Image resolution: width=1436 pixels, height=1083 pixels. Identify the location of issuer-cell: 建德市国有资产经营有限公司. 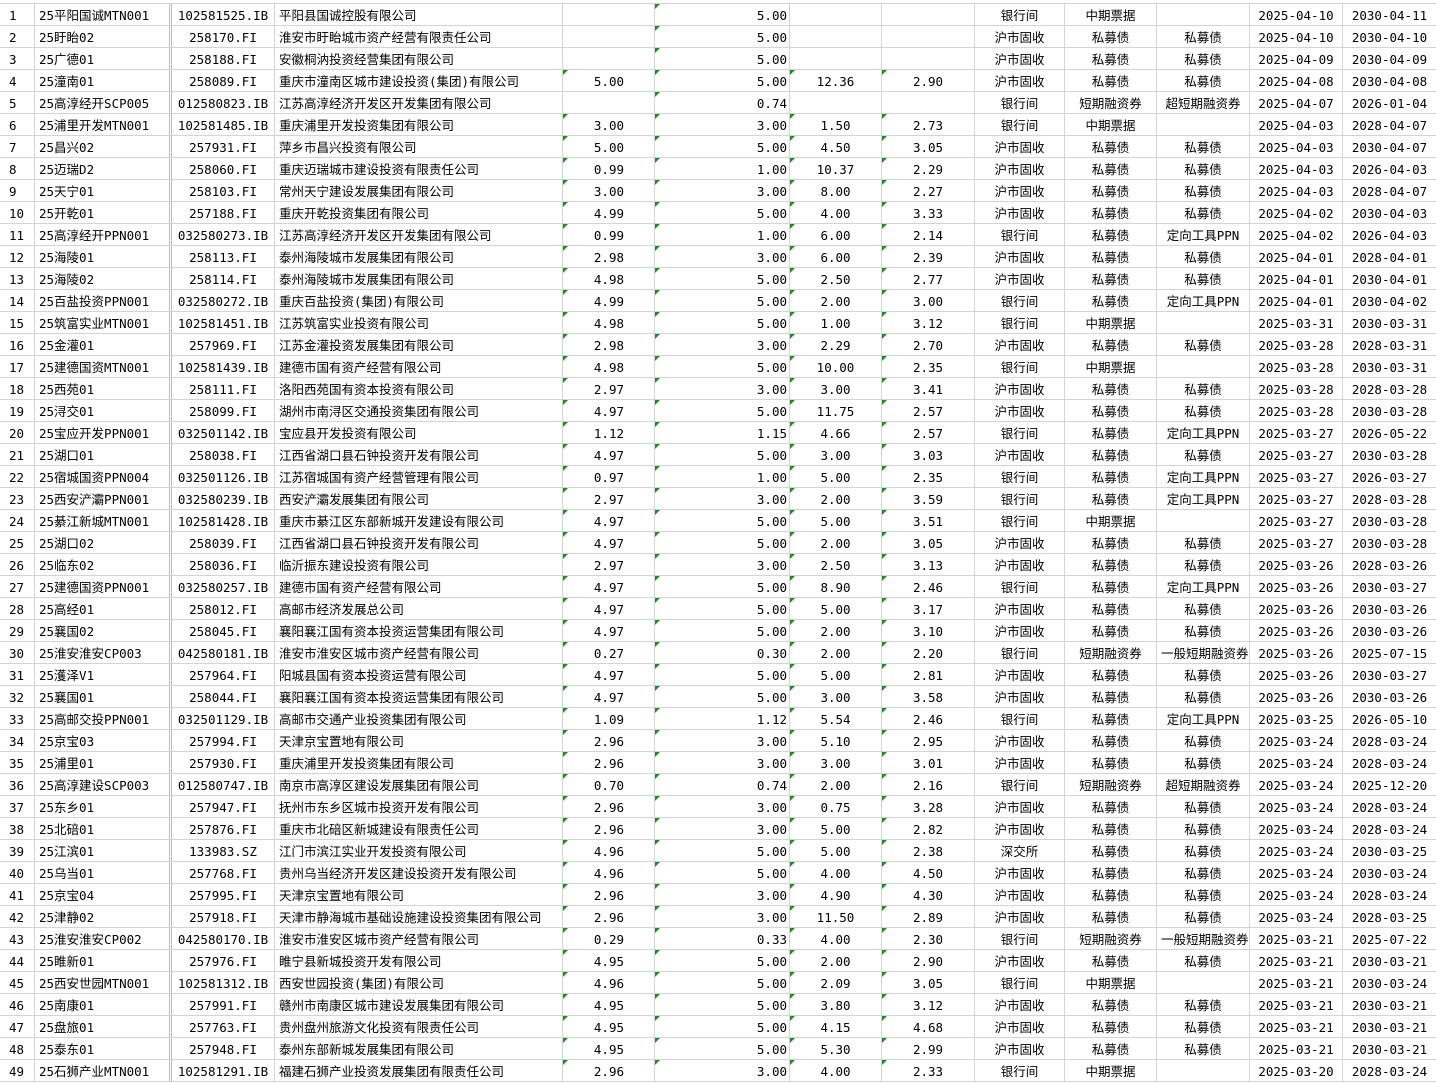
(419, 586).